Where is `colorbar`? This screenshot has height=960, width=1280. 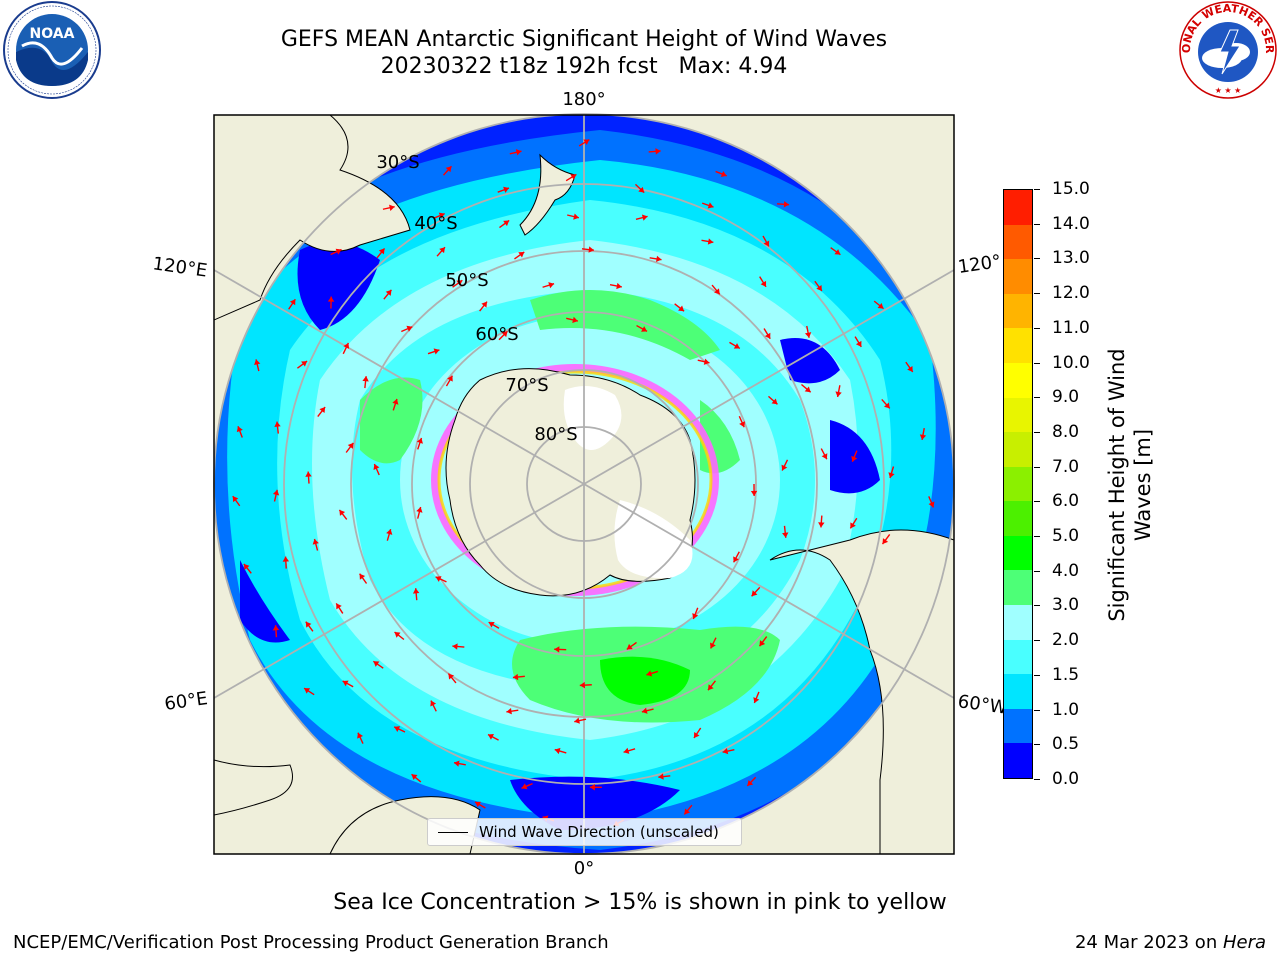
colorbar is located at coordinates (1018, 484).